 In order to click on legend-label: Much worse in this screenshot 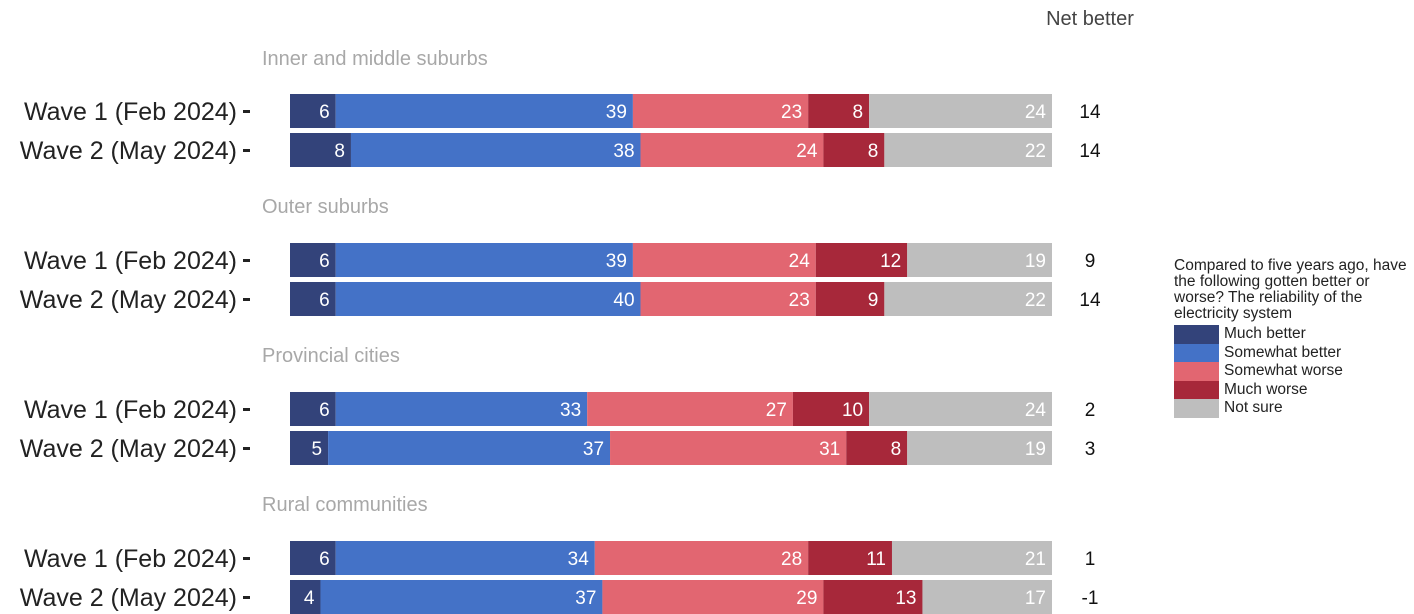, I will do `click(1266, 389)`.